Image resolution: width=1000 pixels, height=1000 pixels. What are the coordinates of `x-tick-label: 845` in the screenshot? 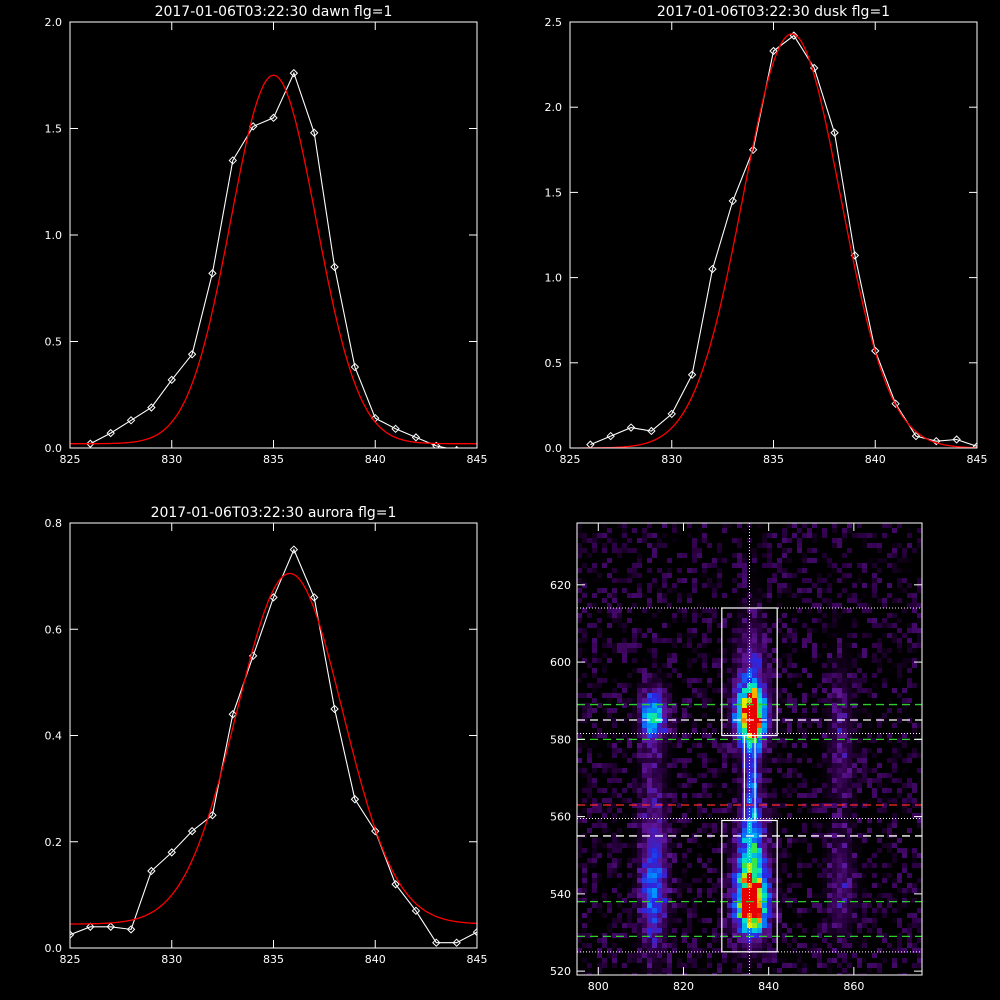 It's located at (477, 959).